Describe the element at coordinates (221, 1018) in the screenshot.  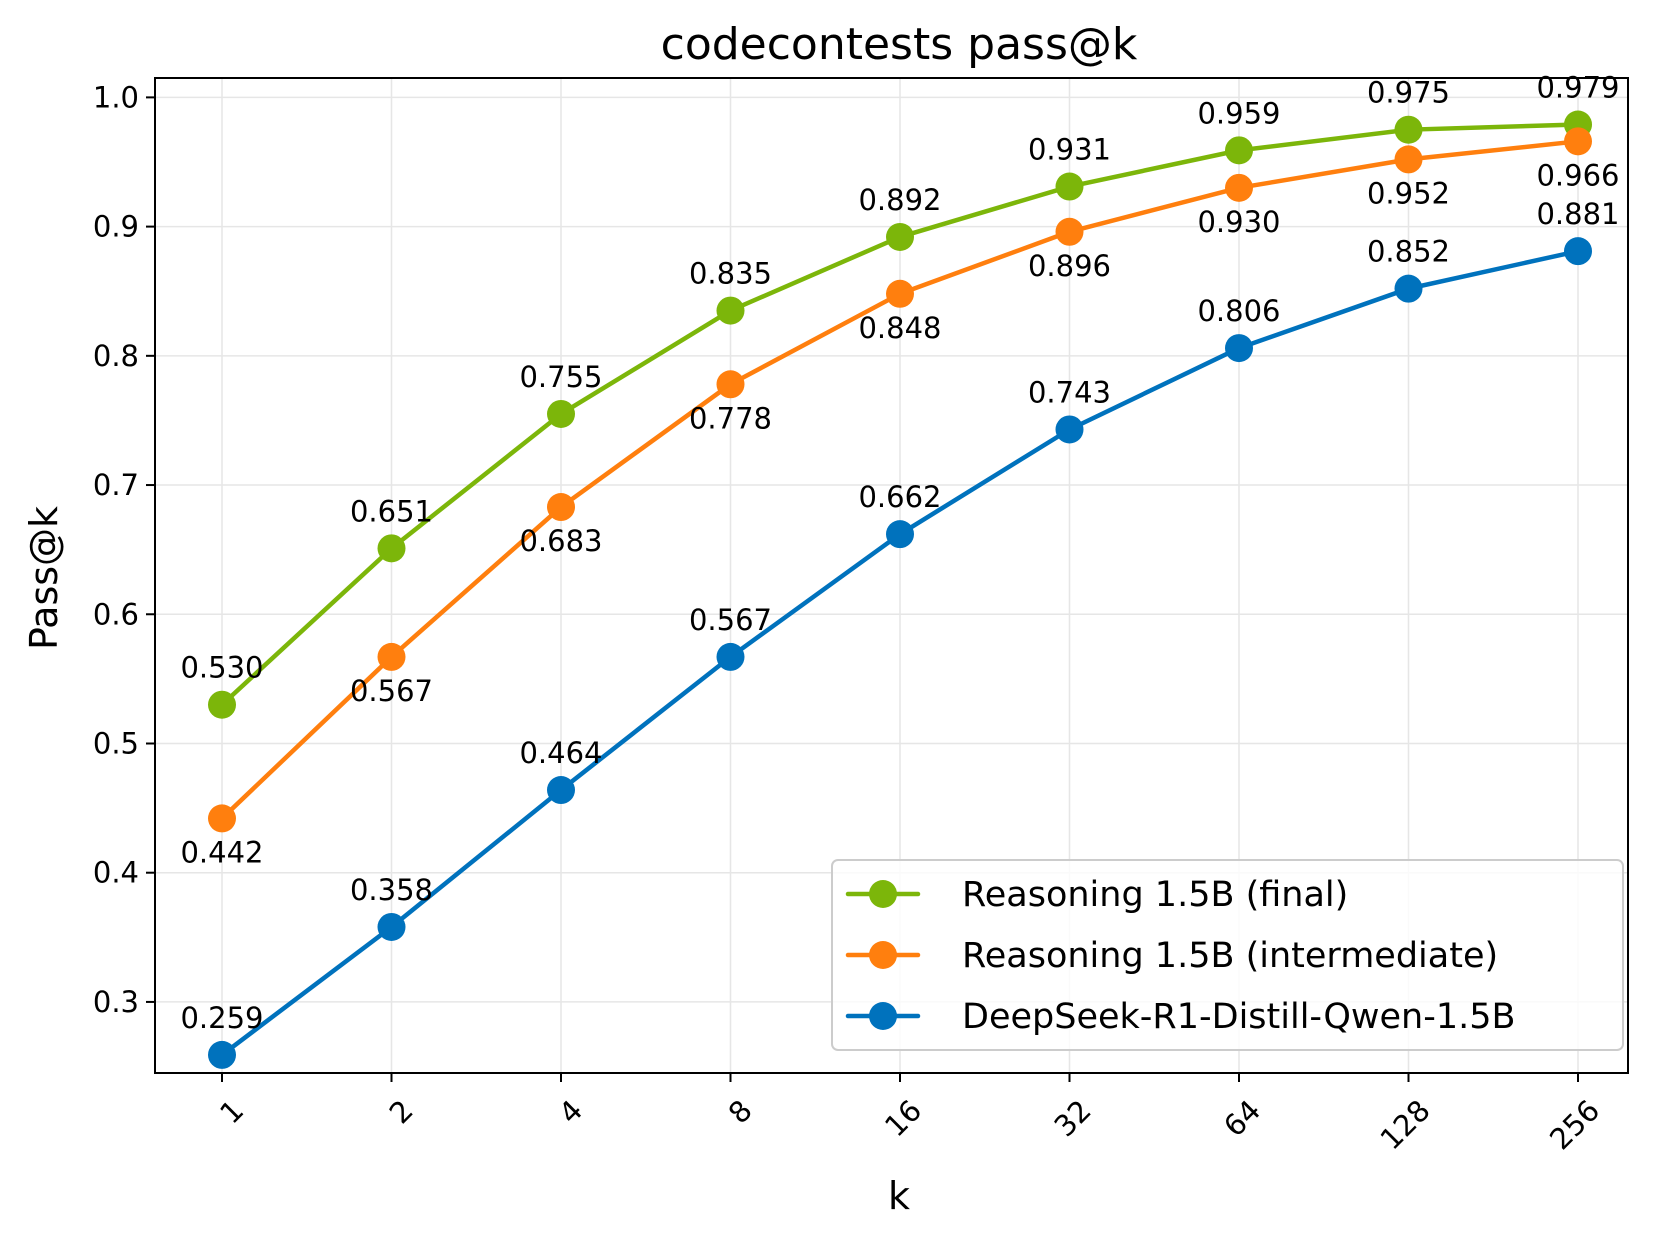
I see `data-label: 0.259` at that location.